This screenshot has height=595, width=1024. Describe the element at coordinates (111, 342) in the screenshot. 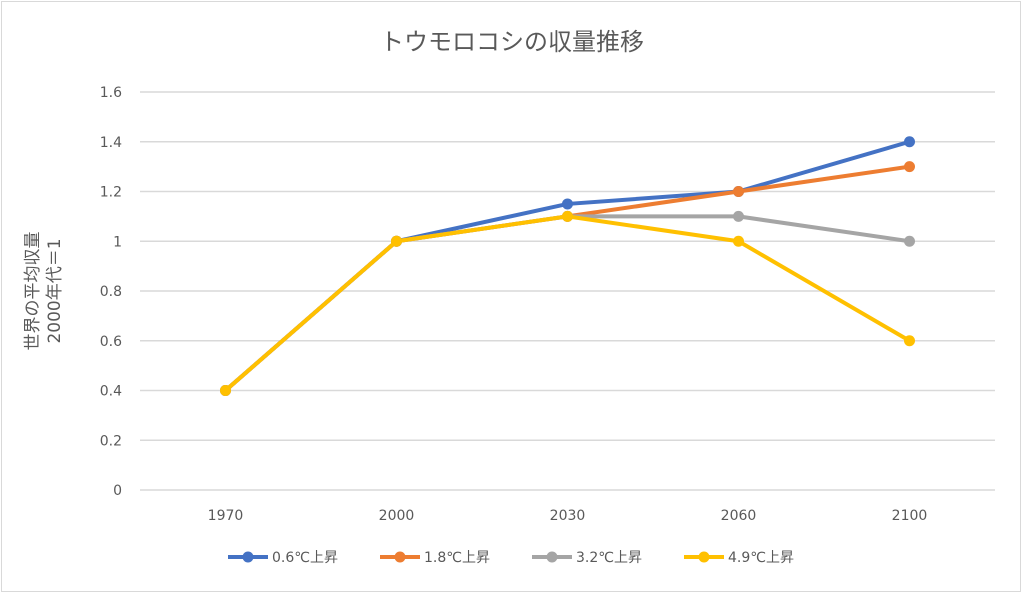

I see `y-tick-label: 0.6` at that location.